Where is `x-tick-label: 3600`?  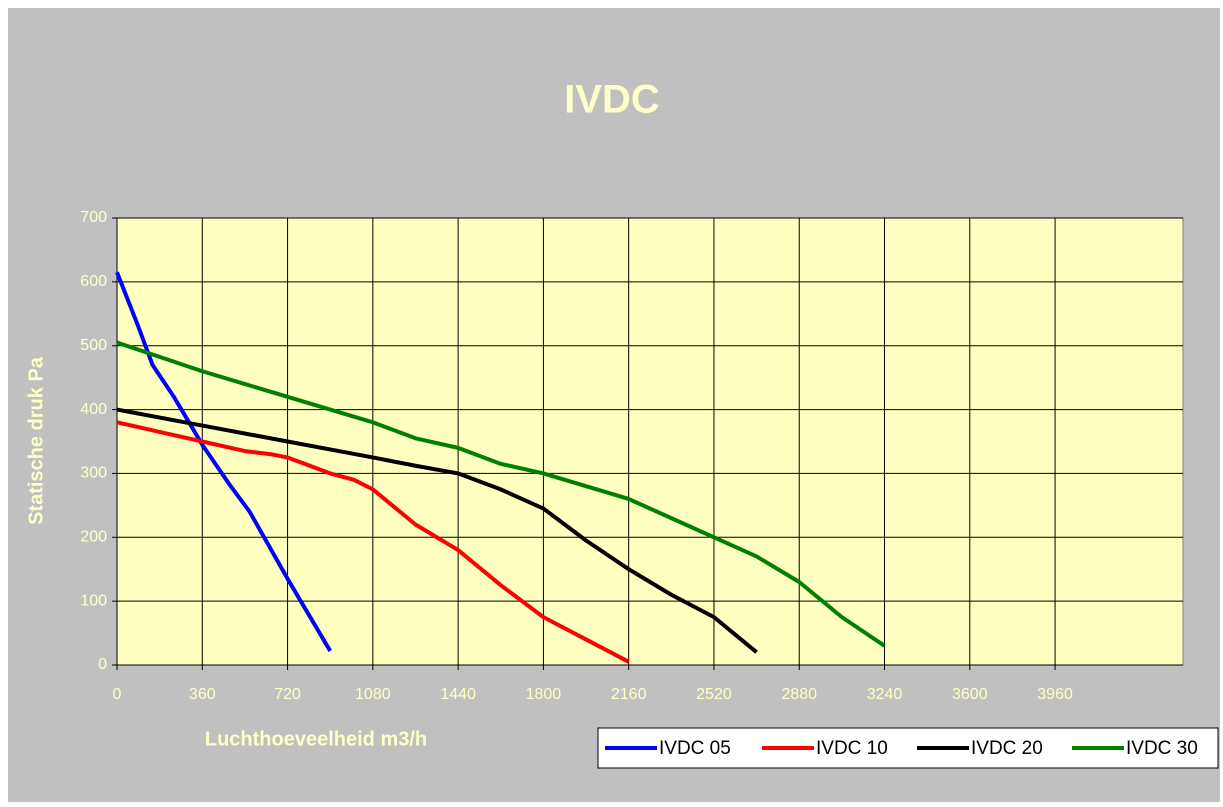
x-tick-label: 3600 is located at coordinates (970, 694).